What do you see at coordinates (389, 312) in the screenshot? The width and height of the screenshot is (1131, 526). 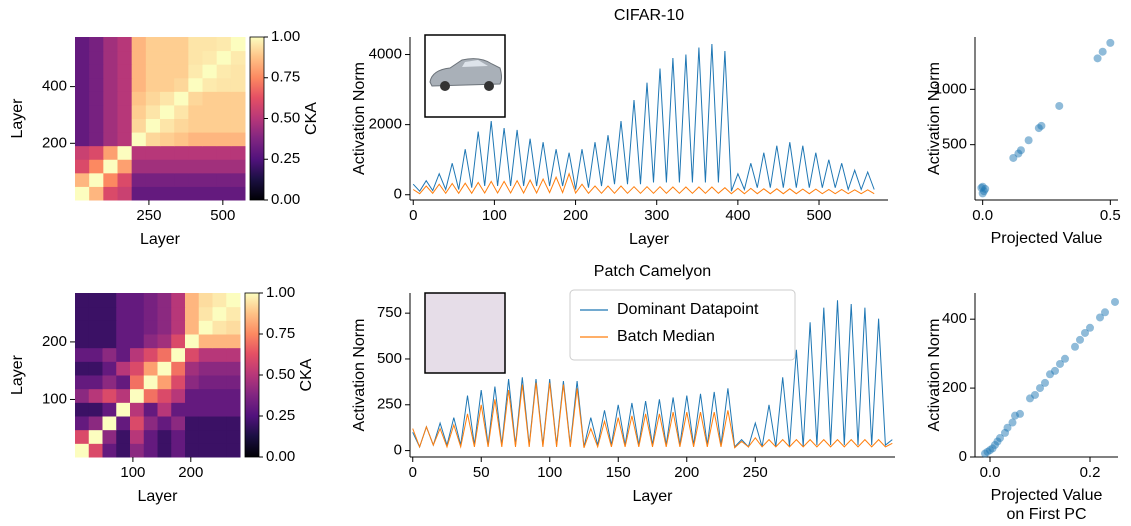 I see `y-tick-label: 750` at bounding box center [389, 312].